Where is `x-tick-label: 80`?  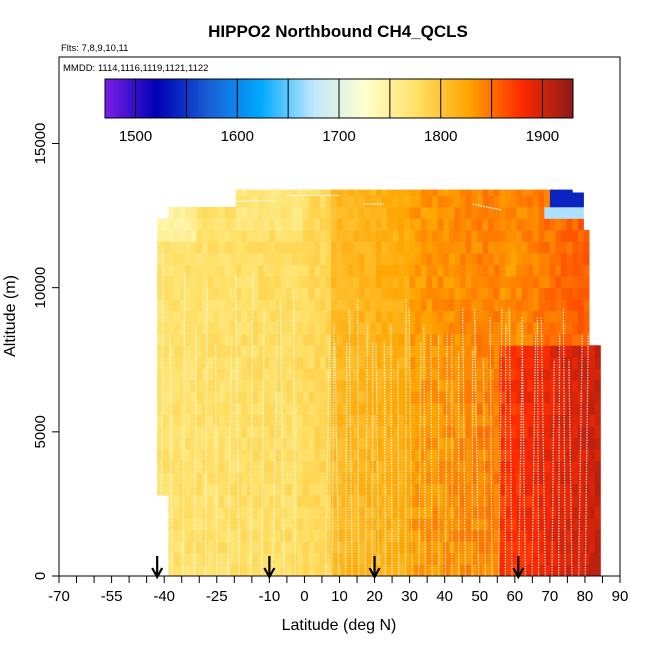 x-tick-label: 80 is located at coordinates (585, 596).